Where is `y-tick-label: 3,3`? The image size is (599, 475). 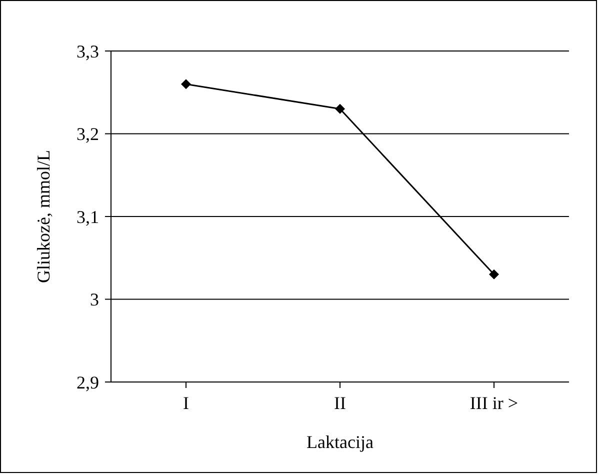 y-tick-label: 3,3 is located at coordinates (87, 51).